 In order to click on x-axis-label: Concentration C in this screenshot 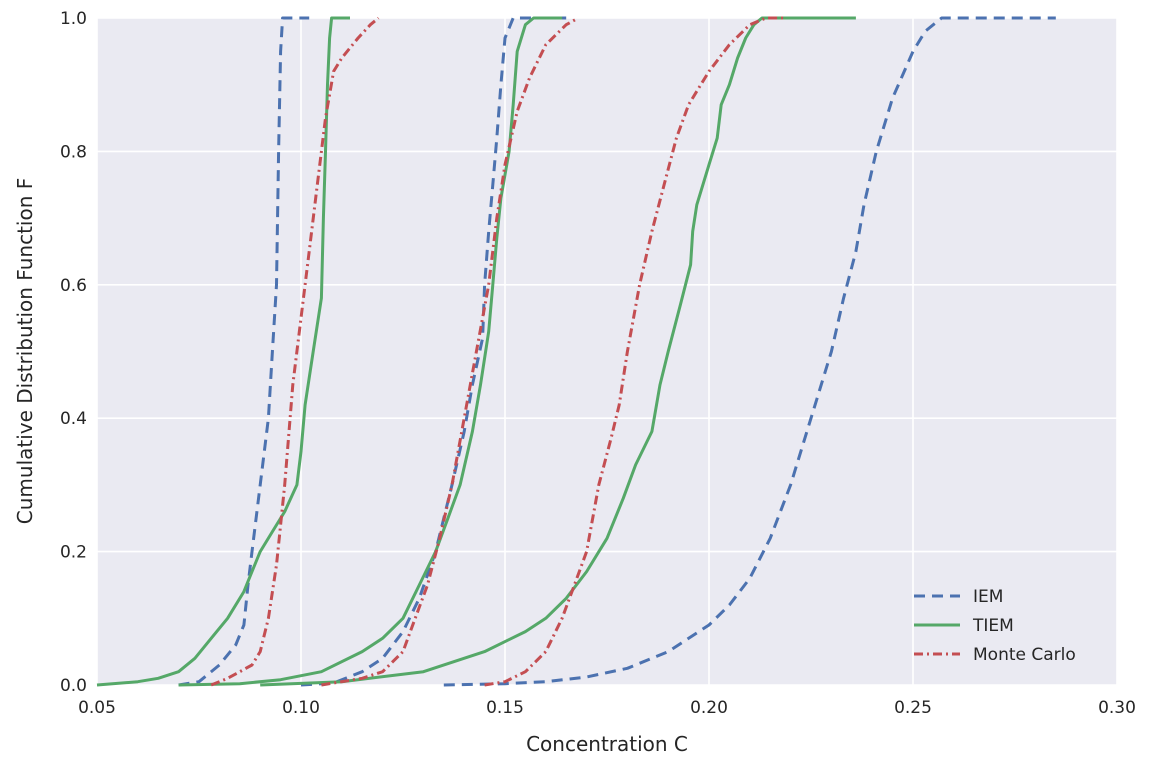, I will do `click(607, 744)`.